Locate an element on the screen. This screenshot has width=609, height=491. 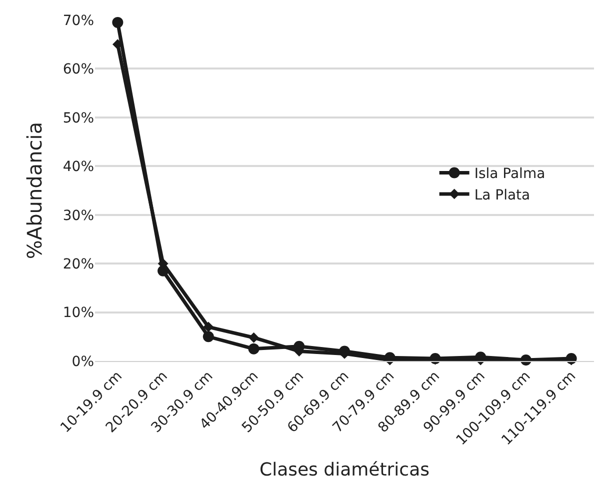
legend-label: Isla Palma is located at coordinates (510, 174).